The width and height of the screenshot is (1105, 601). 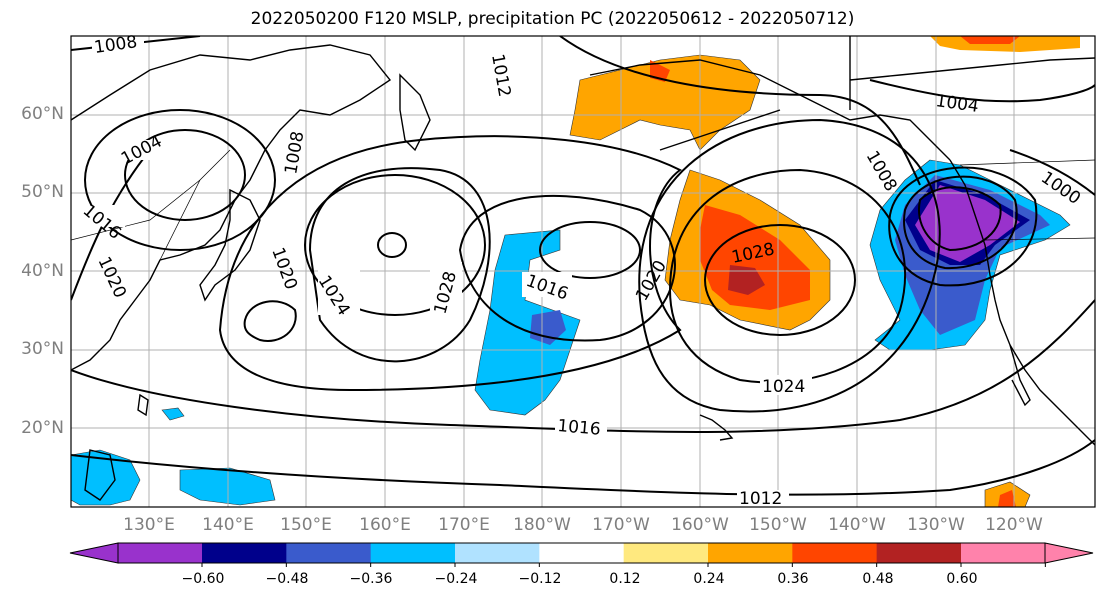 What do you see at coordinates (1014, 525) in the screenshot?
I see `lon-label: 120°W` at bounding box center [1014, 525].